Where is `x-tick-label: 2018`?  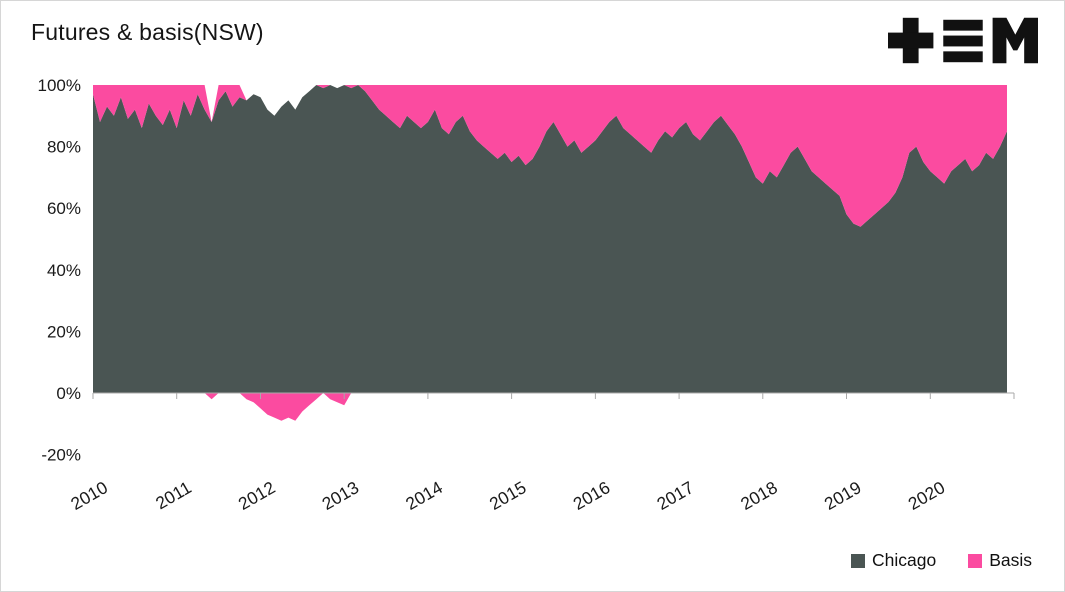 x-tick-label: 2018 is located at coordinates (759, 495).